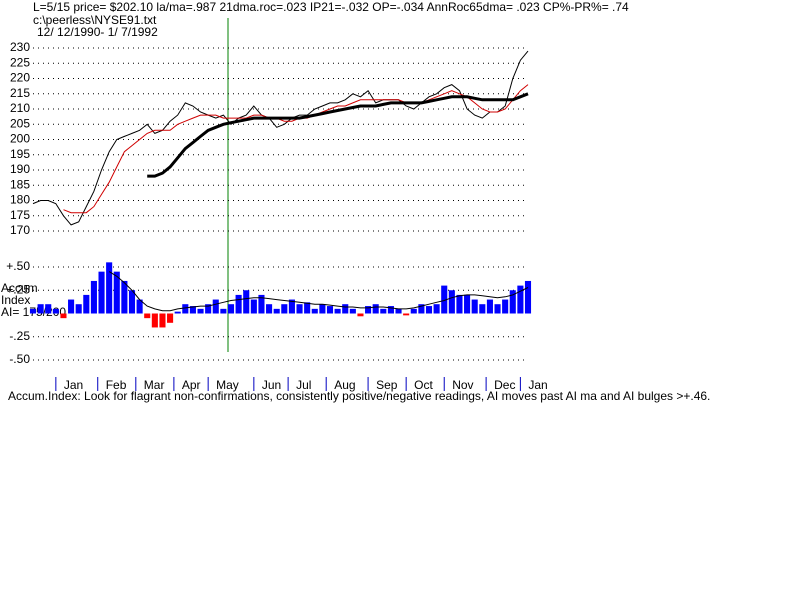 This screenshot has height=600, width=800. Describe the element at coordinates (95, 20) in the screenshot. I see `file-name: c:\peerless\NYSE91.txt` at that location.